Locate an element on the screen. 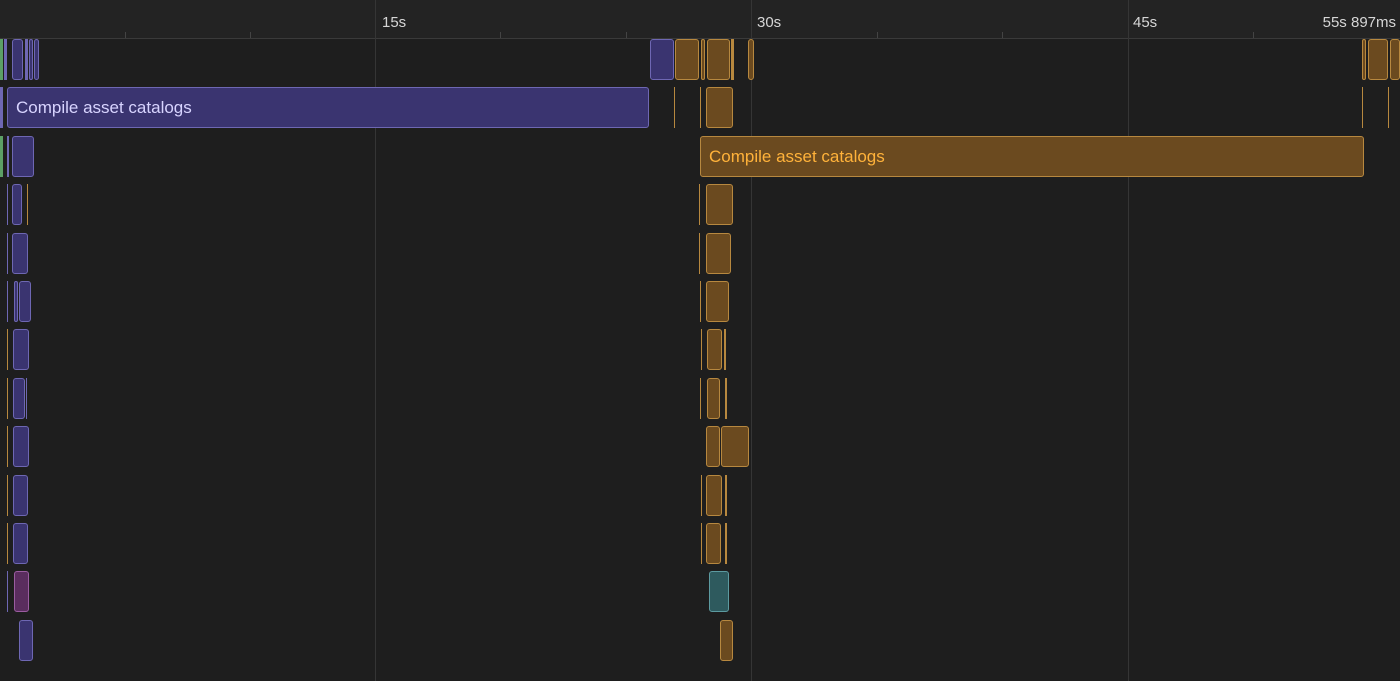 This screenshot has width=1400, height=681. gridline-30s is located at coordinates (751, 340).